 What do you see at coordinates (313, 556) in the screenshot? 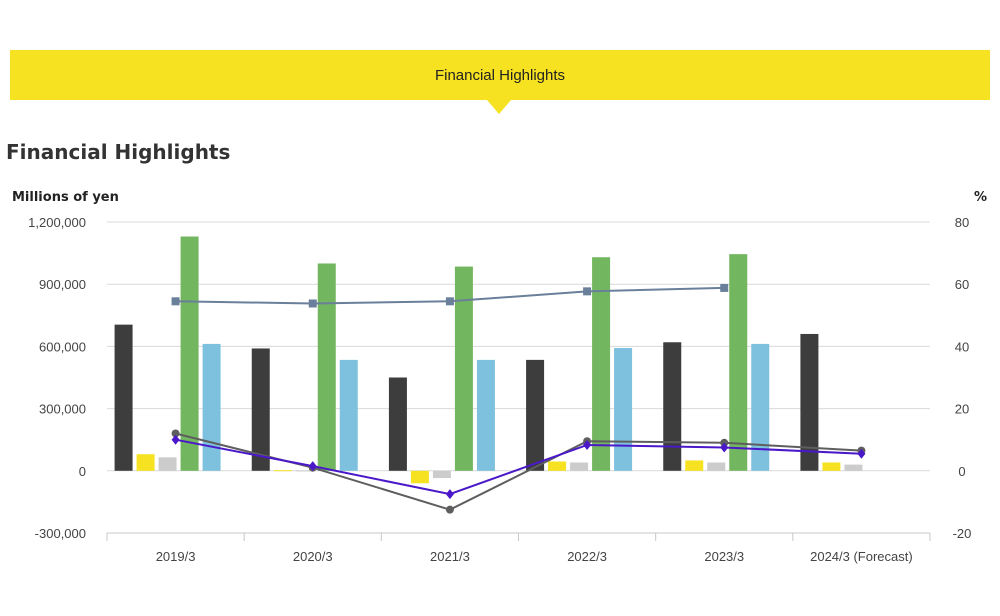
I see `x-tick-label: 2020/3` at bounding box center [313, 556].